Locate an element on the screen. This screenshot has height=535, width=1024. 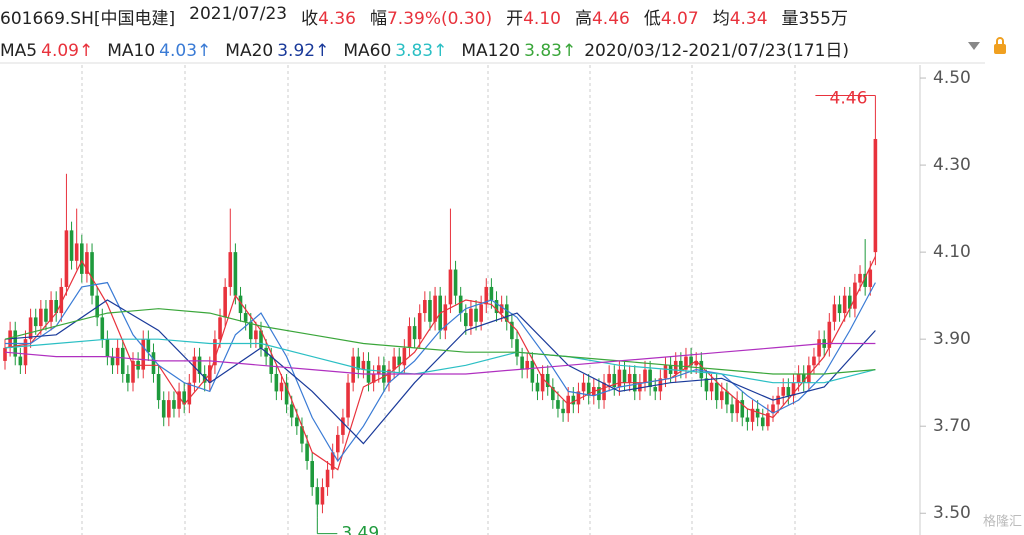
quote-value: 4.10 is located at coordinates (542, 19).